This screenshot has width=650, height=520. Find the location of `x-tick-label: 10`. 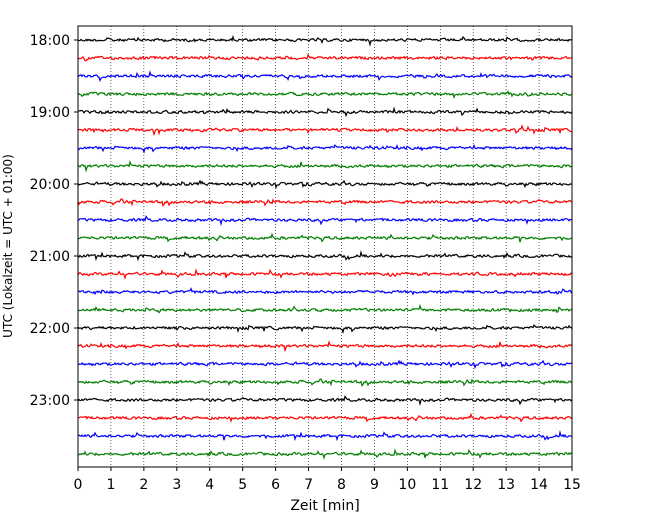

x-tick-label: 10 is located at coordinates (407, 485).